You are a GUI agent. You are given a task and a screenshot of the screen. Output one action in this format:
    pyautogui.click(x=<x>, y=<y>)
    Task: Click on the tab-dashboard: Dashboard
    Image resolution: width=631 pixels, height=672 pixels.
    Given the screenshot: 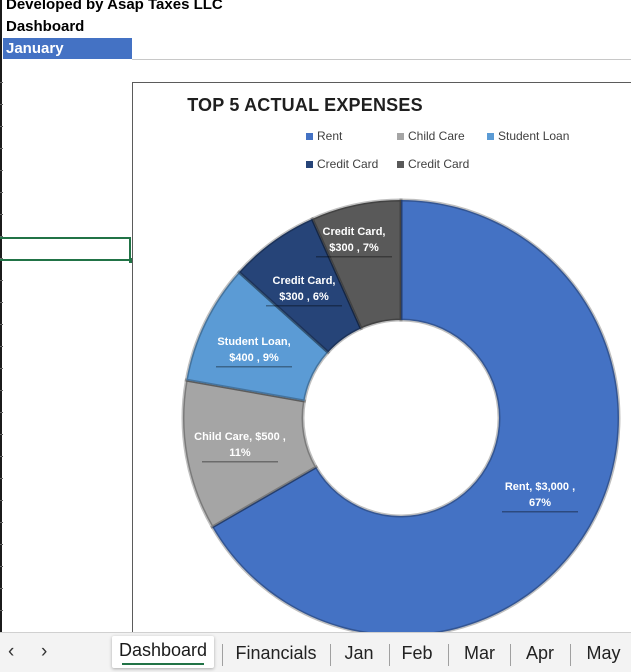 What is the action you would take?
    pyautogui.click(x=163, y=652)
    